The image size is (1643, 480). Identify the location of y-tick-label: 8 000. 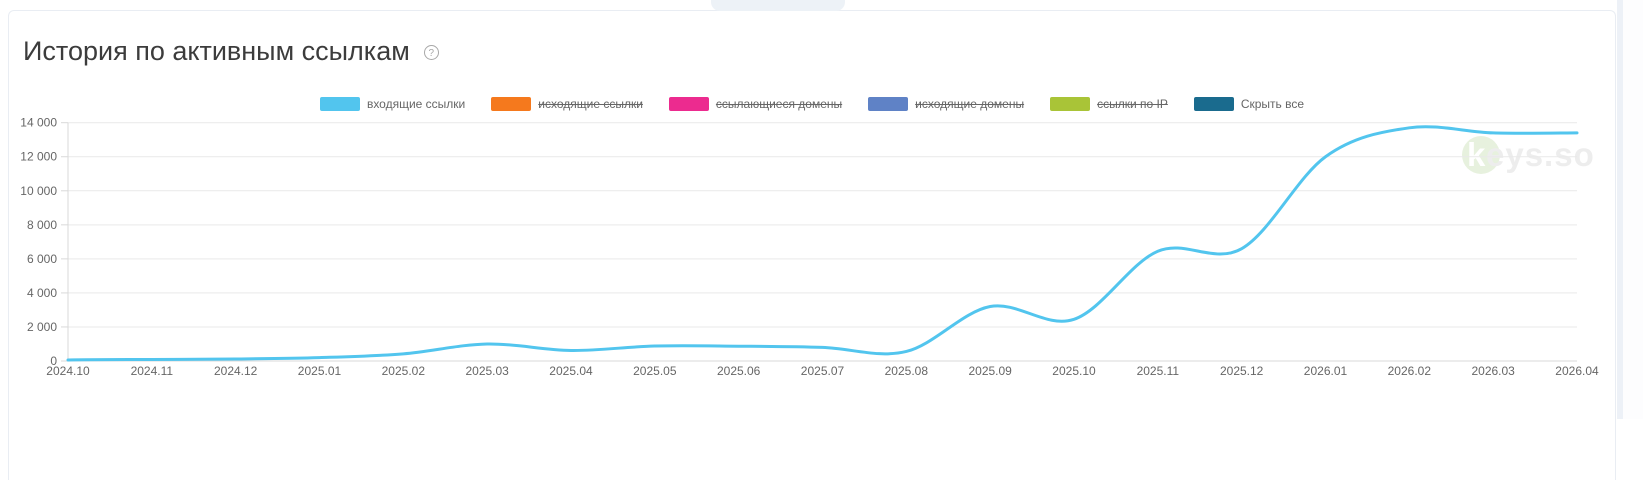
(42, 225).